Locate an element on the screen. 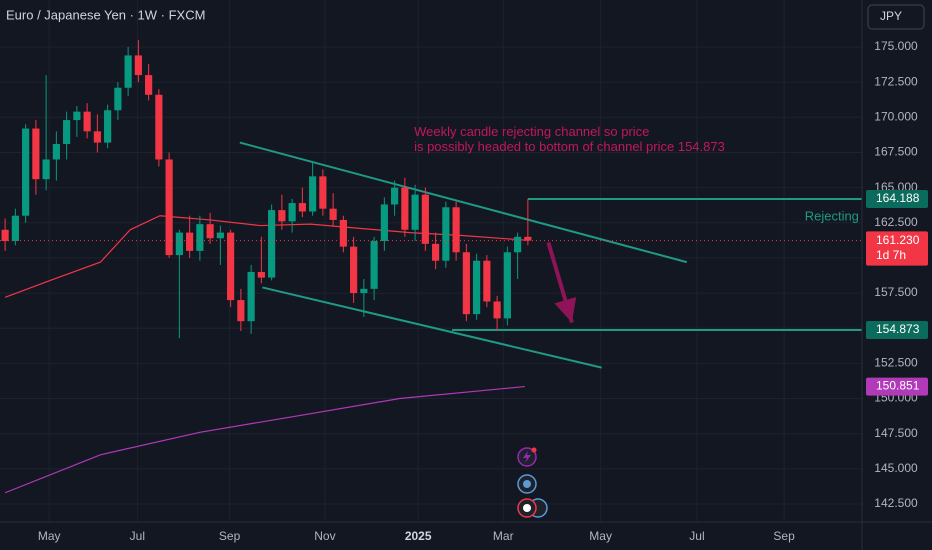  annotation: Rejecting is located at coordinates (832, 216).